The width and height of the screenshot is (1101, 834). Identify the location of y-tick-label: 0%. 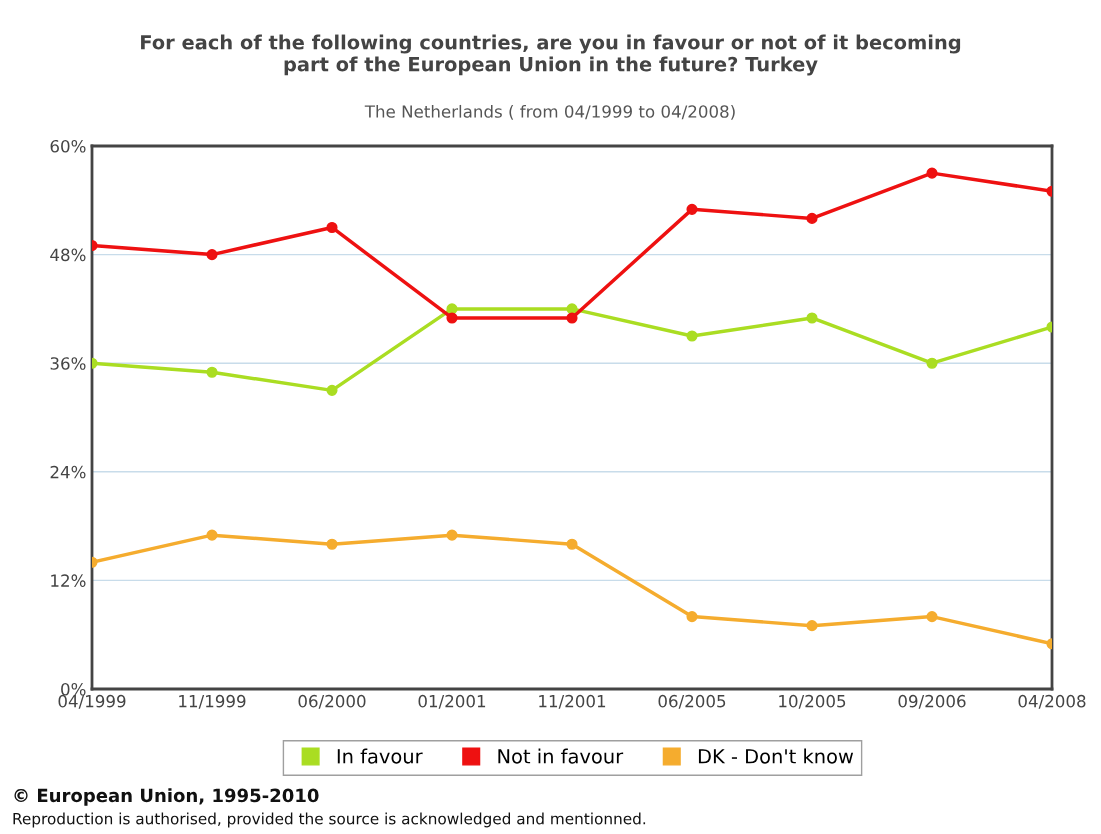
(73, 689).